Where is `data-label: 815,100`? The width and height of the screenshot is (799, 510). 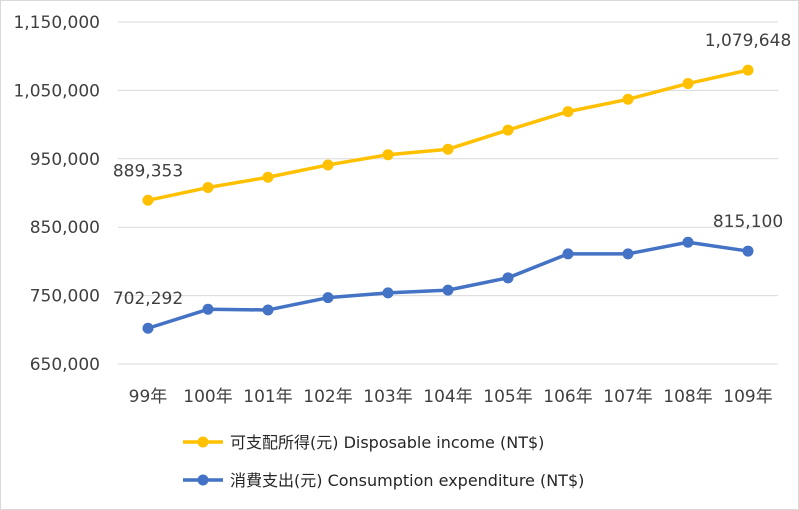 data-label: 815,100 is located at coordinates (748, 222).